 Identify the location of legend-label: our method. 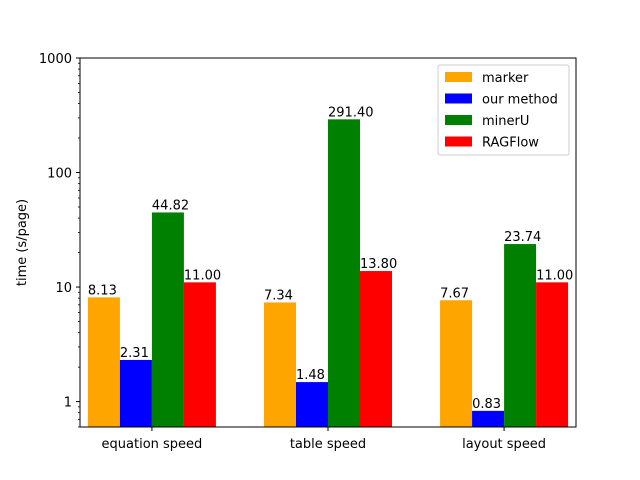
(520, 100).